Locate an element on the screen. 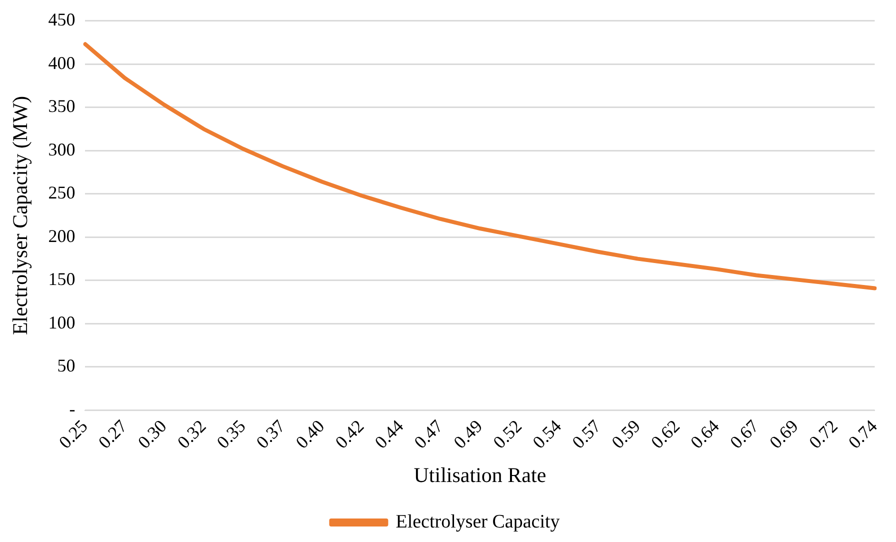 Image resolution: width=896 pixels, height=542 pixels. x-tick-label: 0.74 is located at coordinates (862, 434).